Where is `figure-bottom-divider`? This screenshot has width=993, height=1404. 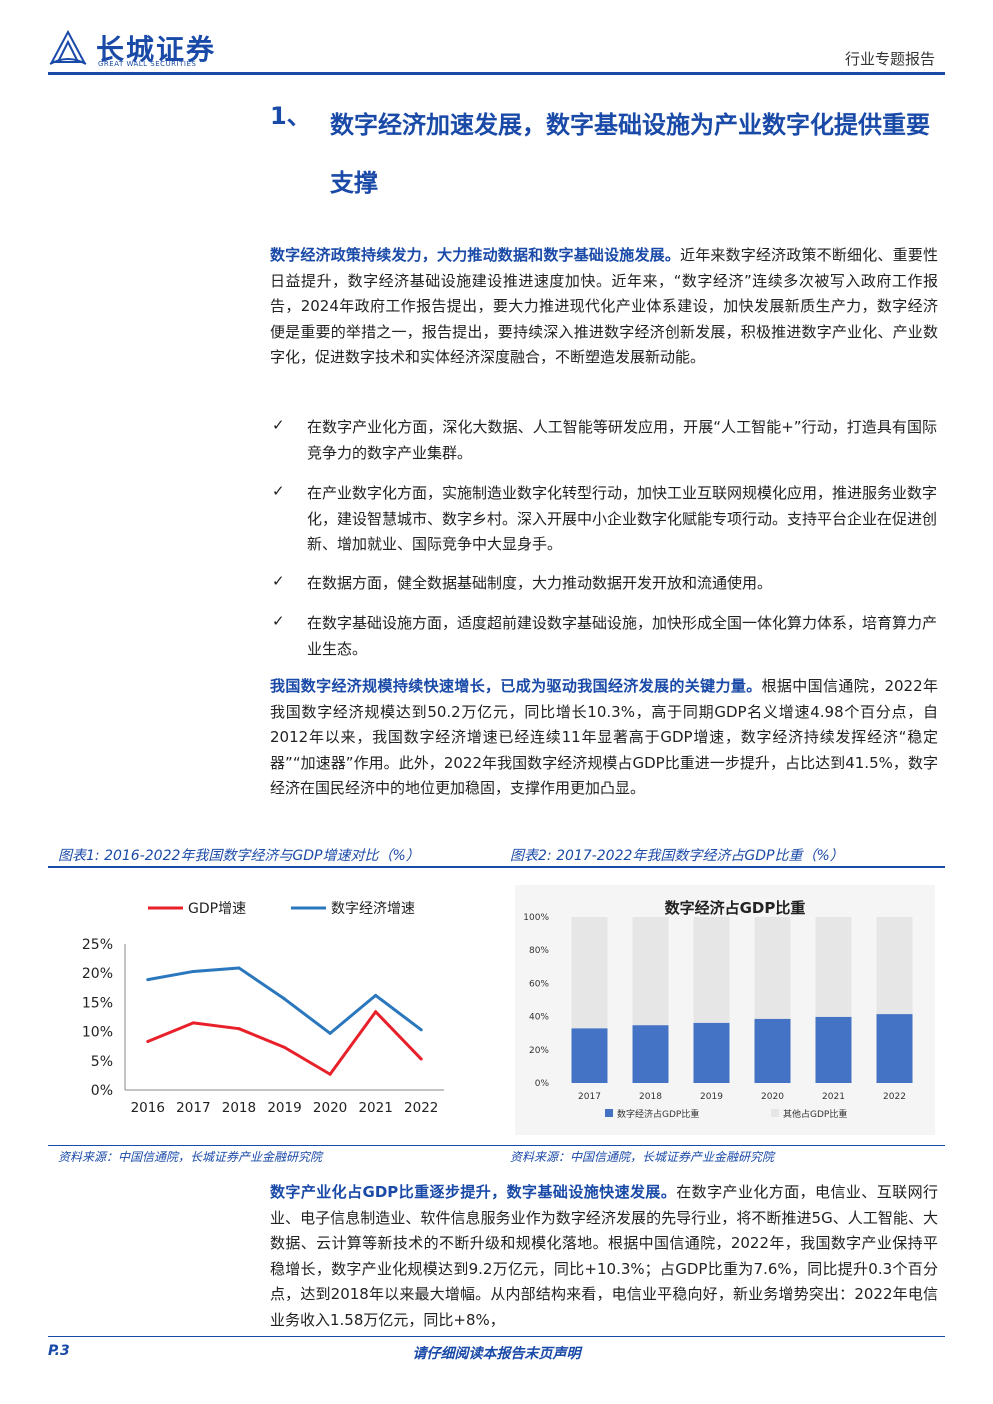
figure-bottom-divider is located at coordinates (496, 1145).